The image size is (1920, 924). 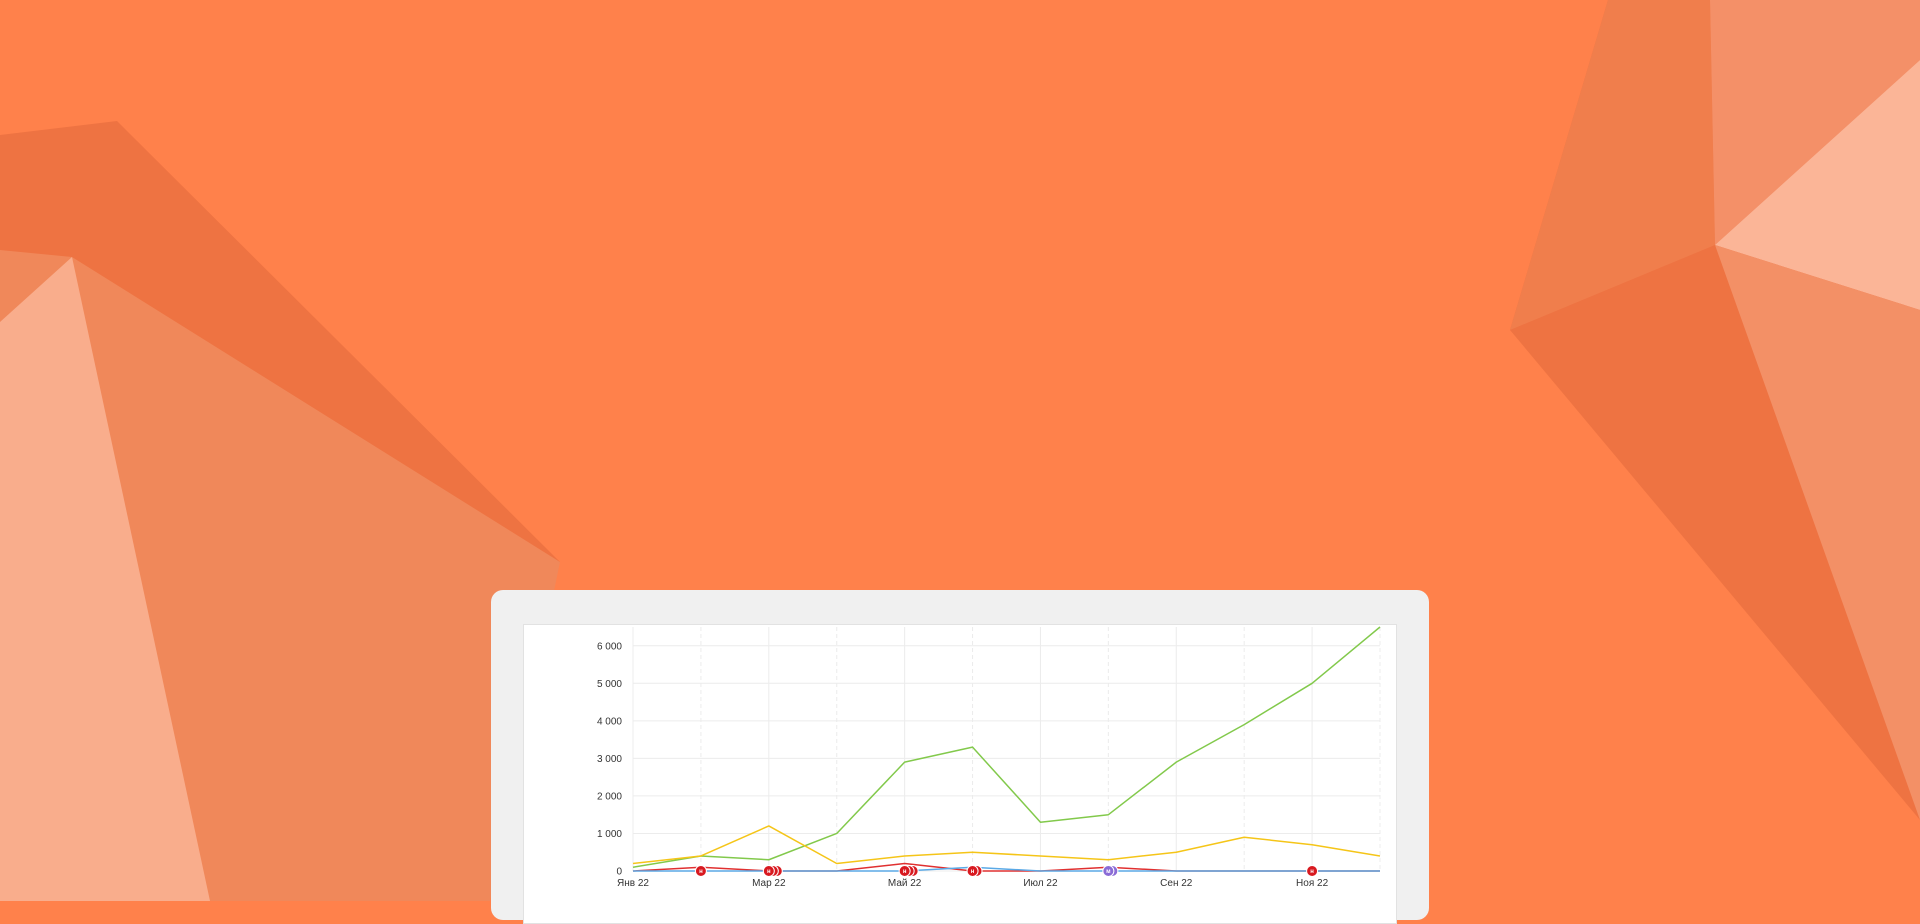 I want to click on y-tick-label: 2 000, so click(x=609, y=796).